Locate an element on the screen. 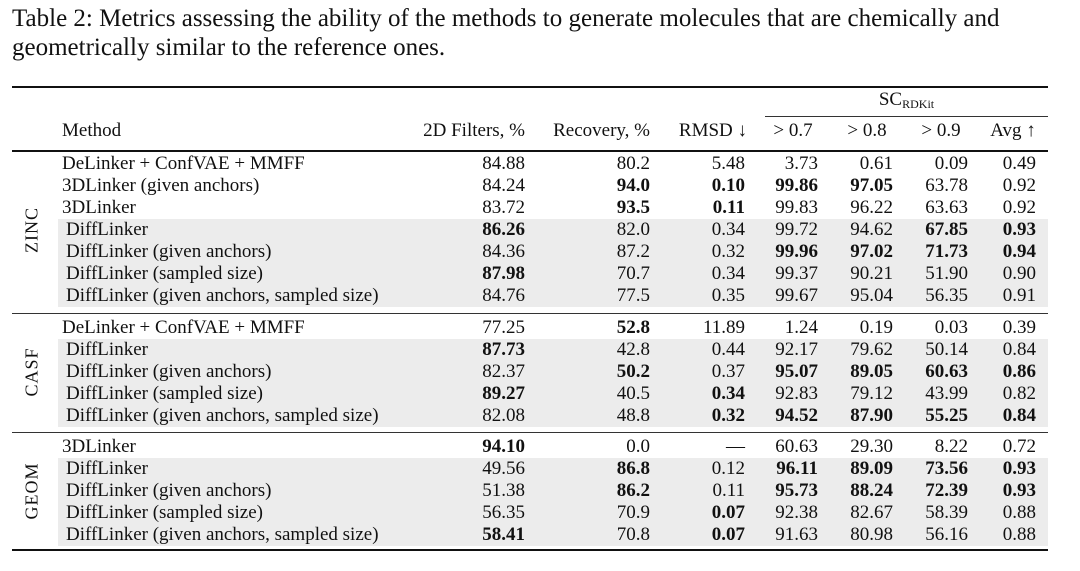  cell-sc07: 95.73 is located at coordinates (796, 490).